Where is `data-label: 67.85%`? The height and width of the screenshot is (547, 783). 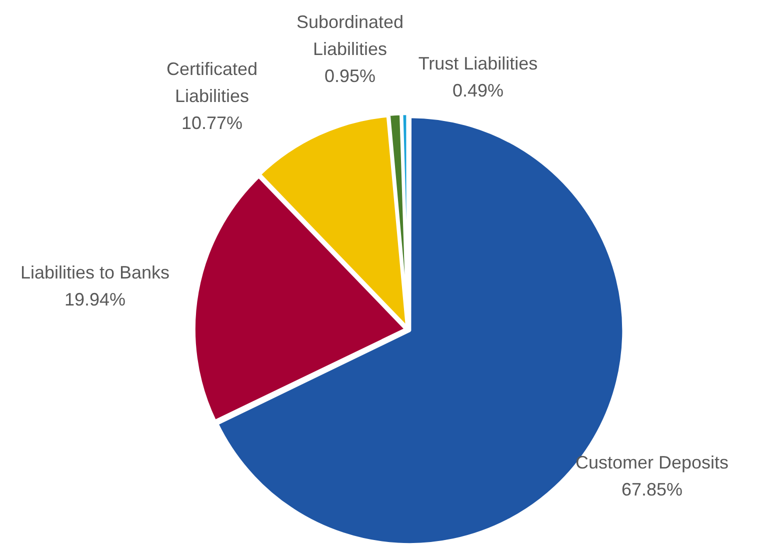
data-label: 67.85% is located at coordinates (652, 489).